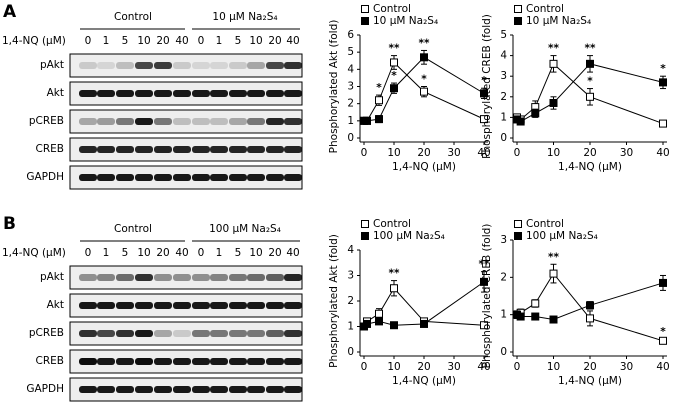 The width and height of the screenshot is (675, 410). What do you see at coordinates (34, 41) in the screenshot?
I see `dose-label: 1,4-NQ (μM)` at bounding box center [34, 41].